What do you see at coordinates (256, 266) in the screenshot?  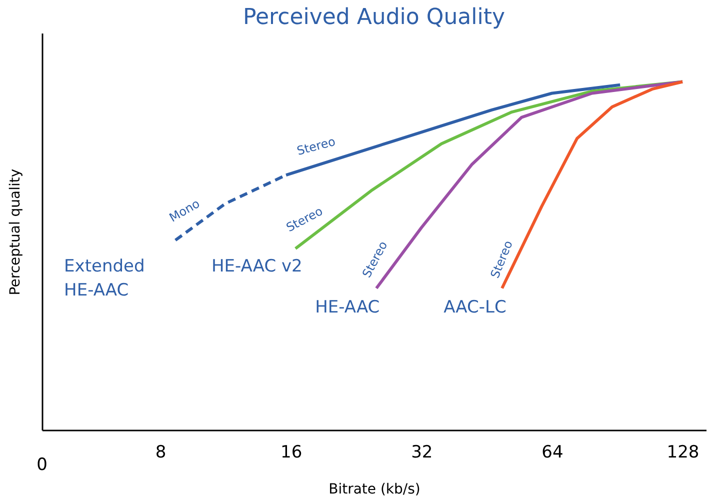 I see `series-label: HE-AAC v2` at bounding box center [256, 266].